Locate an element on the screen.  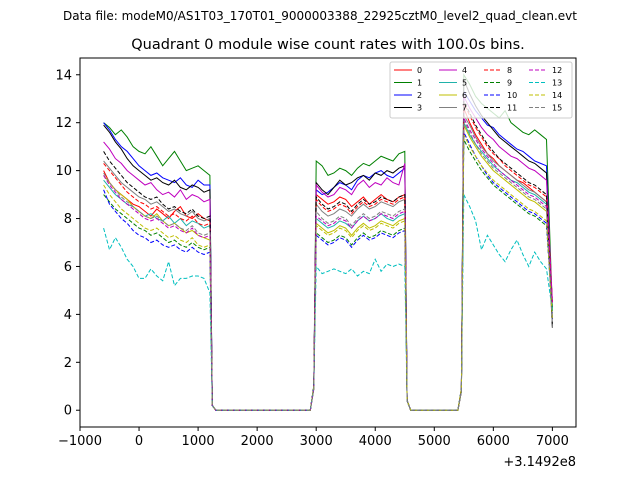
legend-label-4: 4 is located at coordinates (464, 70).